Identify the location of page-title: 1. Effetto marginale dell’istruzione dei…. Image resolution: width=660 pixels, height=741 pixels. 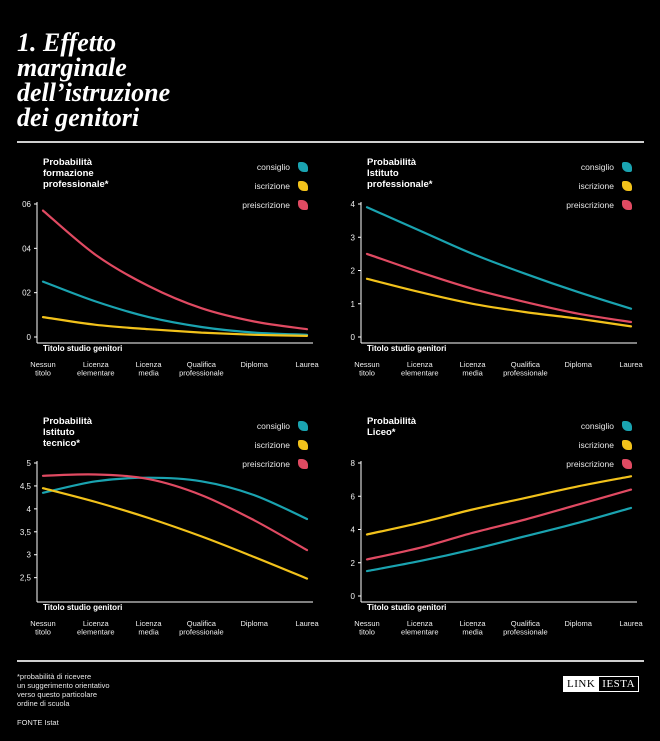
(94, 80).